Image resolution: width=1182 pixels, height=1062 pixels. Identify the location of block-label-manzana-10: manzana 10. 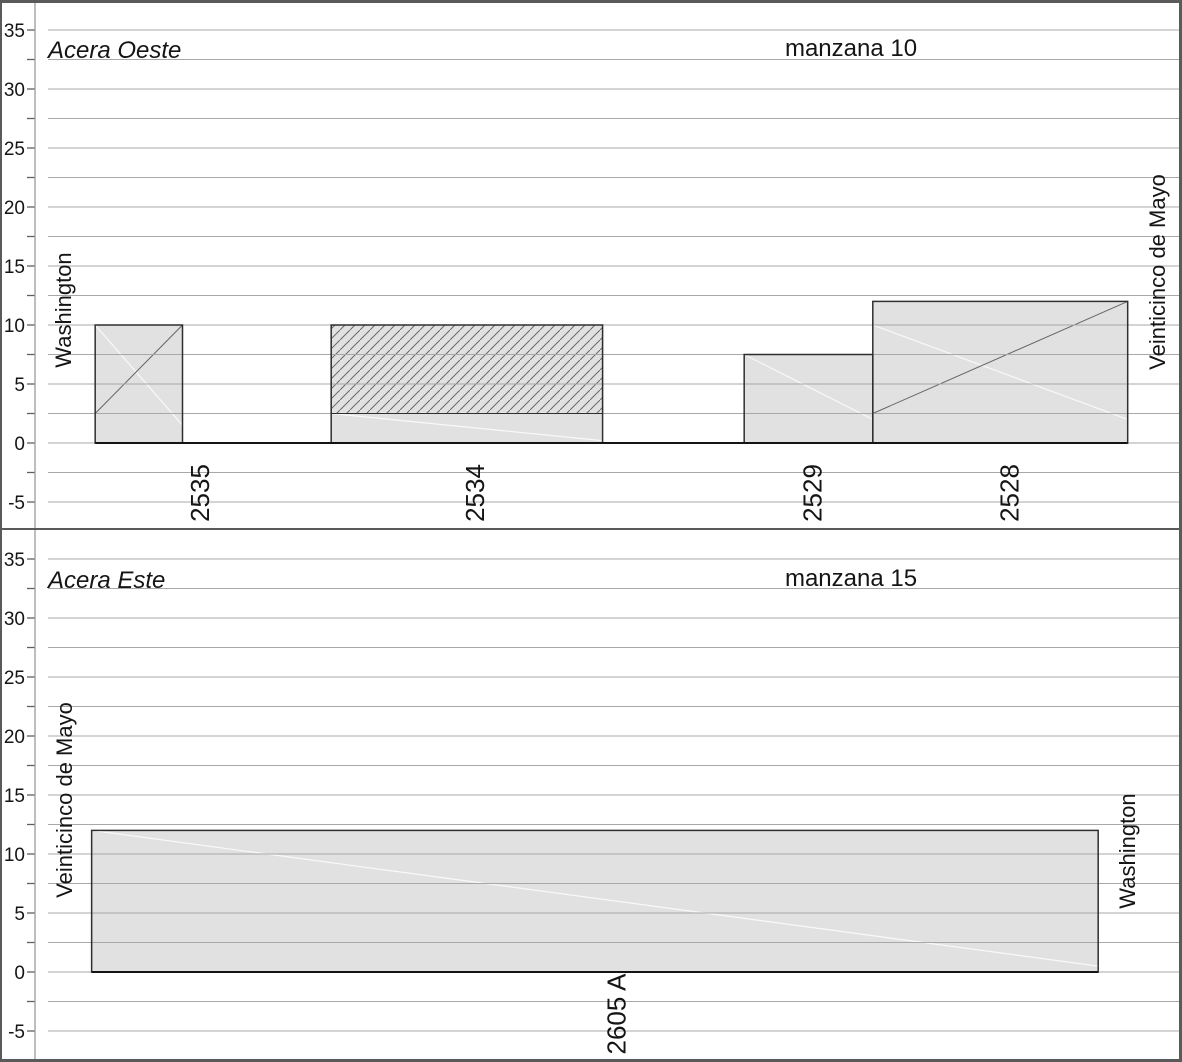
(851, 48).